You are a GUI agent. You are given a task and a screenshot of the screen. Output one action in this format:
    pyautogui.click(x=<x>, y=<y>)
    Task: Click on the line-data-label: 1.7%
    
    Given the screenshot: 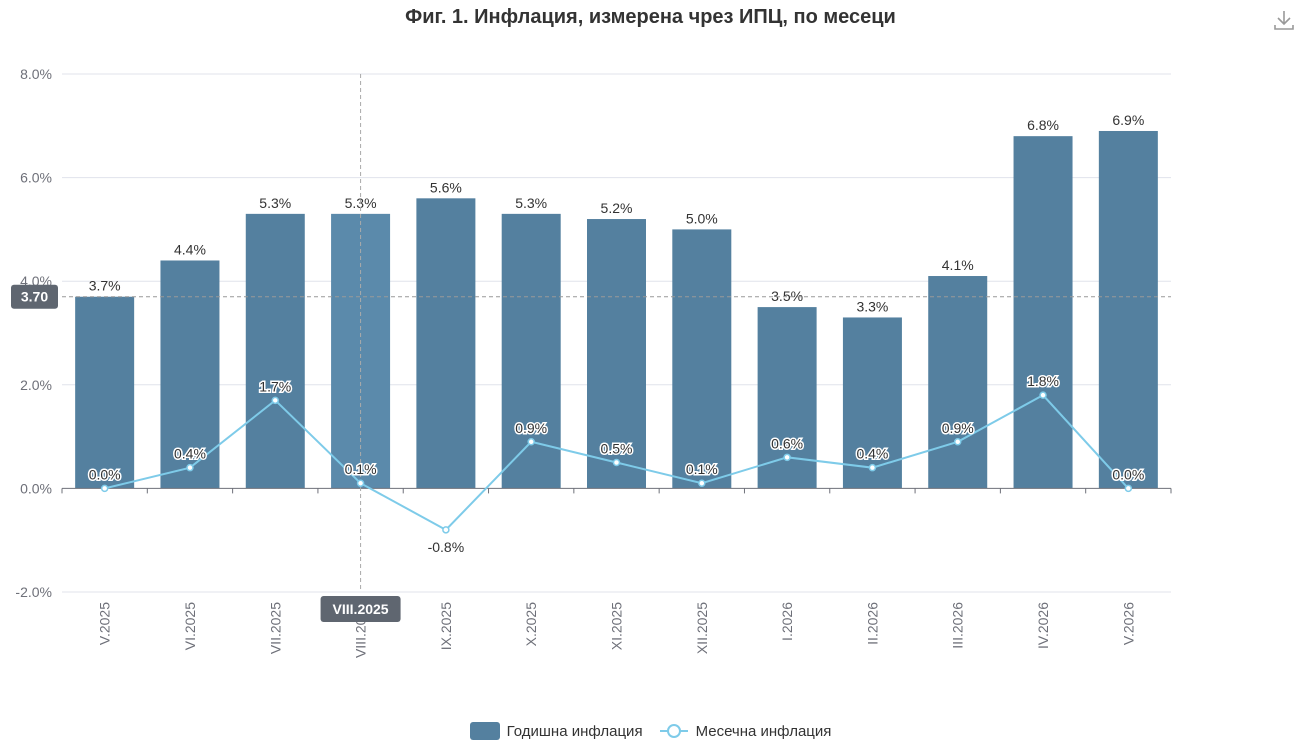 What is the action you would take?
    pyautogui.click(x=275, y=386)
    